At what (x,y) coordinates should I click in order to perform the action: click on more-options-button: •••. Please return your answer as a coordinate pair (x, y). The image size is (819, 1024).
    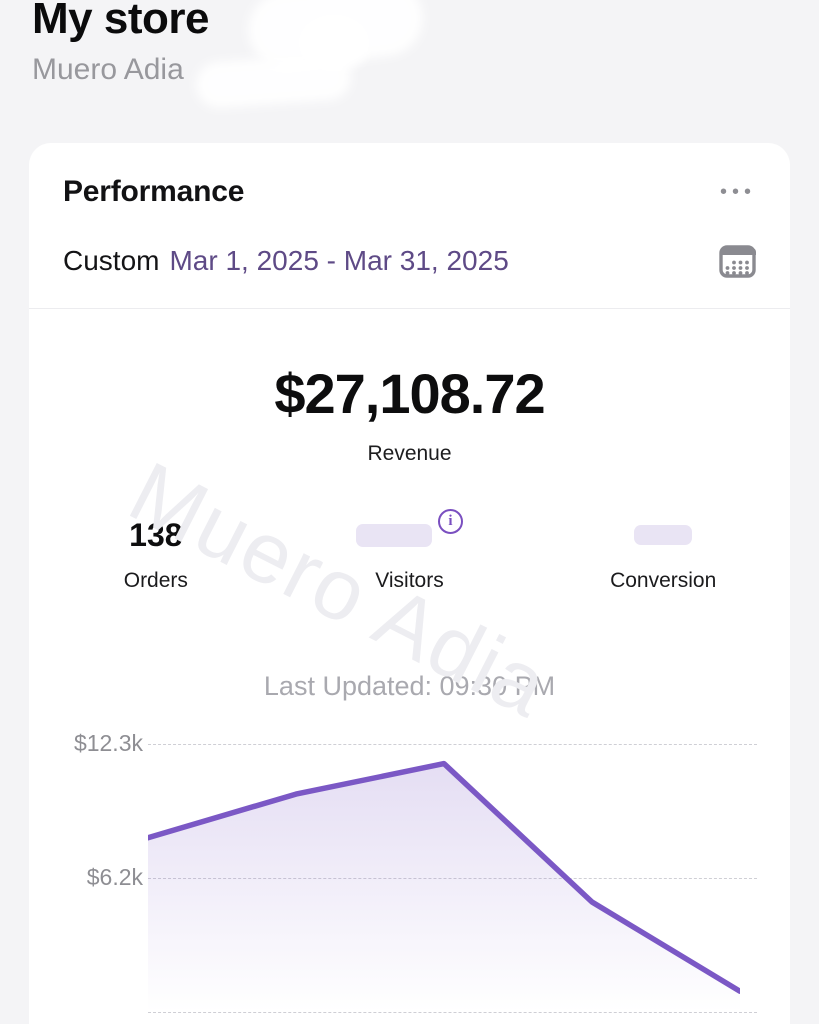
    Looking at the image, I should click on (738, 192).